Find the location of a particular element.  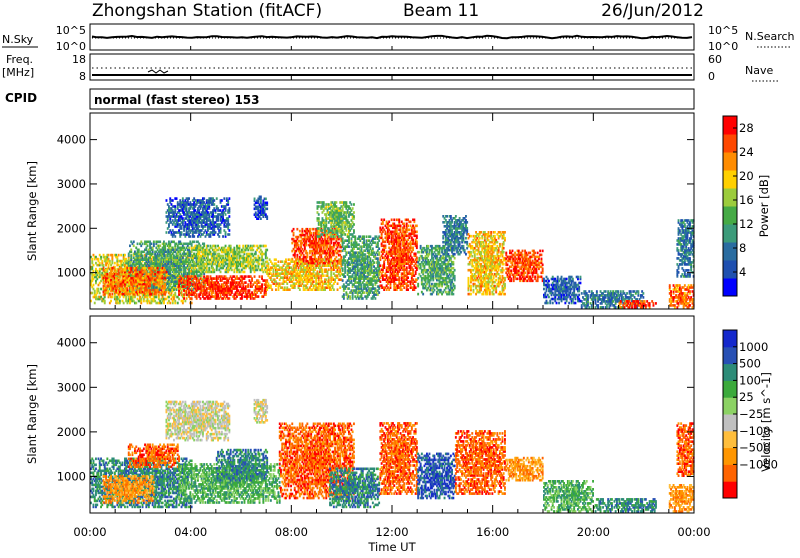

nave-tick-bottom: 0 is located at coordinates (711, 76).